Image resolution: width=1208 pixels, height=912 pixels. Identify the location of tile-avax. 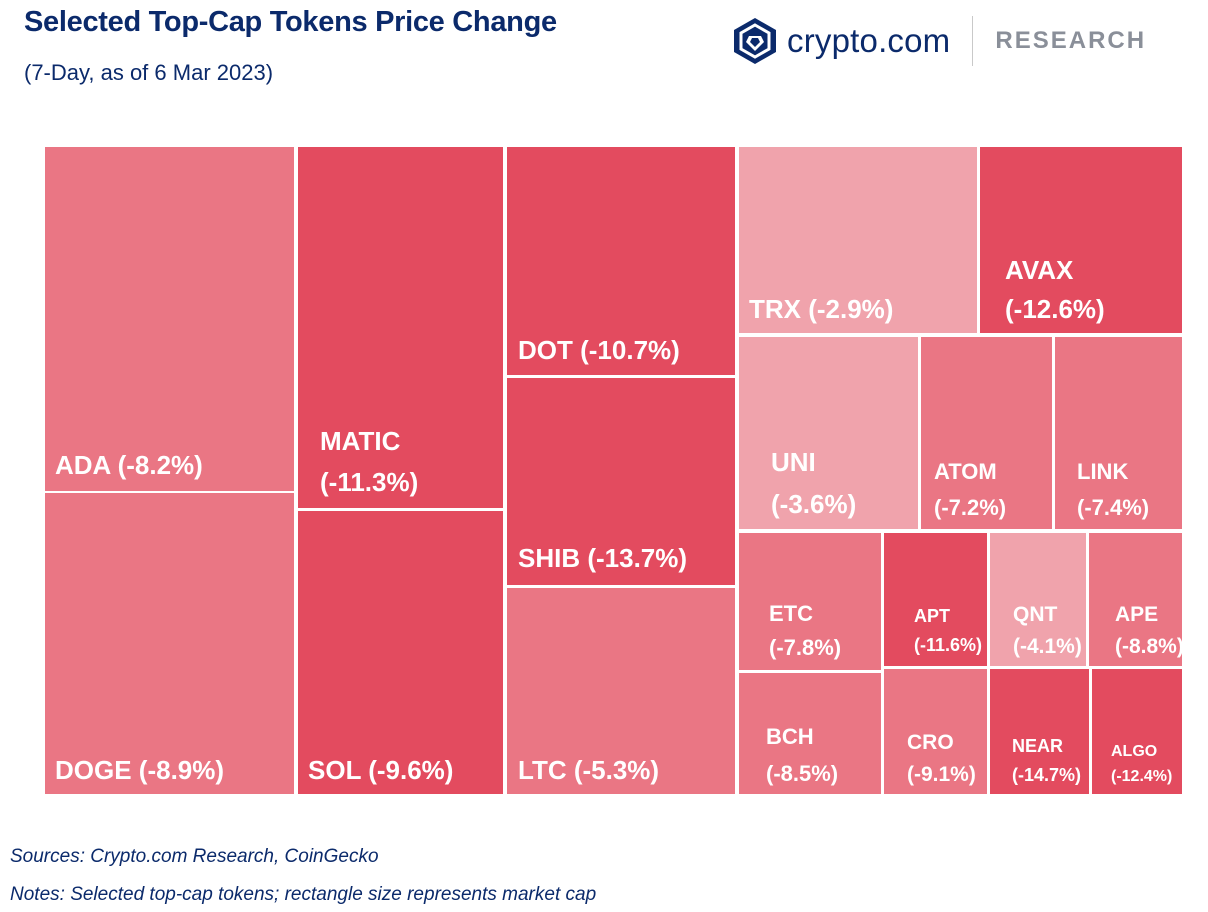
(1081, 240).